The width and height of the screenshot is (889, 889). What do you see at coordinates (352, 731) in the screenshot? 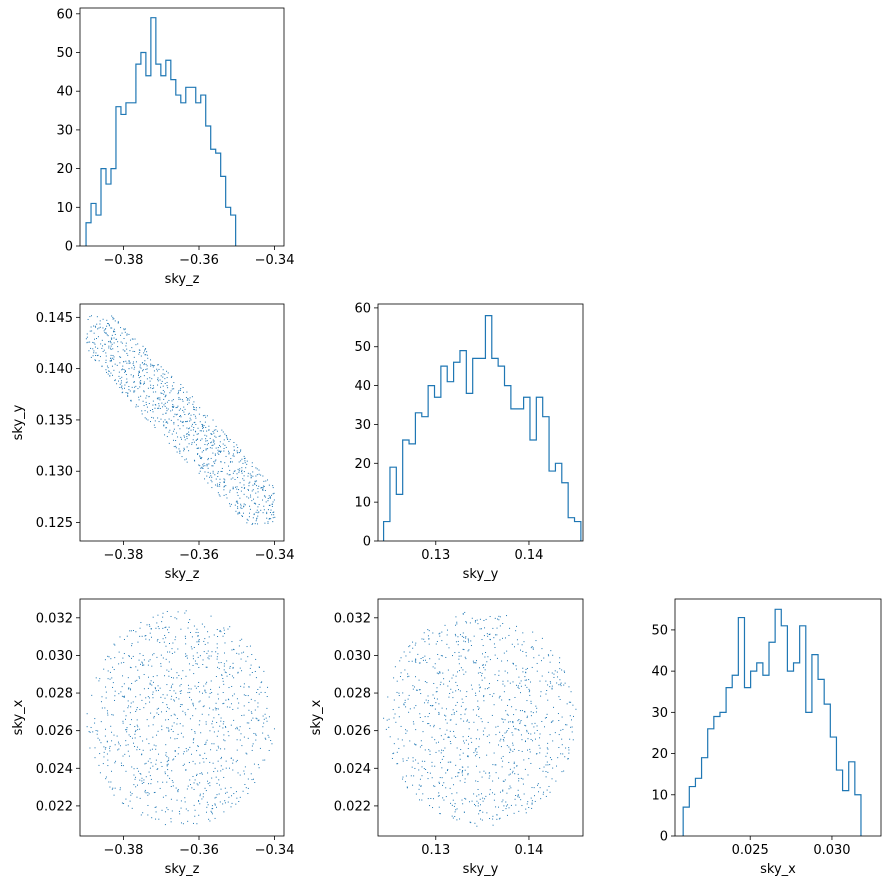
I see `y-tick-label: 0.026` at bounding box center [352, 731].